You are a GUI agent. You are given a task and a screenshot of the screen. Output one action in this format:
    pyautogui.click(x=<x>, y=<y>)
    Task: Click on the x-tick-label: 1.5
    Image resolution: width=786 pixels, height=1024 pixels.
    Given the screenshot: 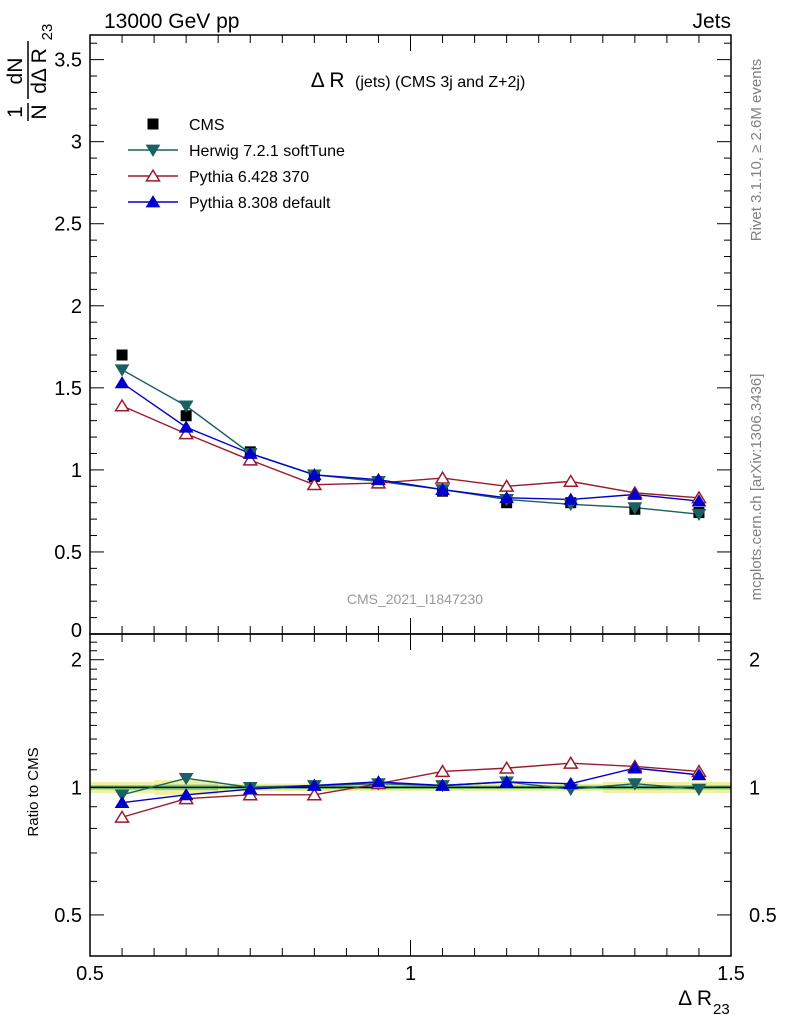 What is the action you would take?
    pyautogui.click(x=731, y=974)
    